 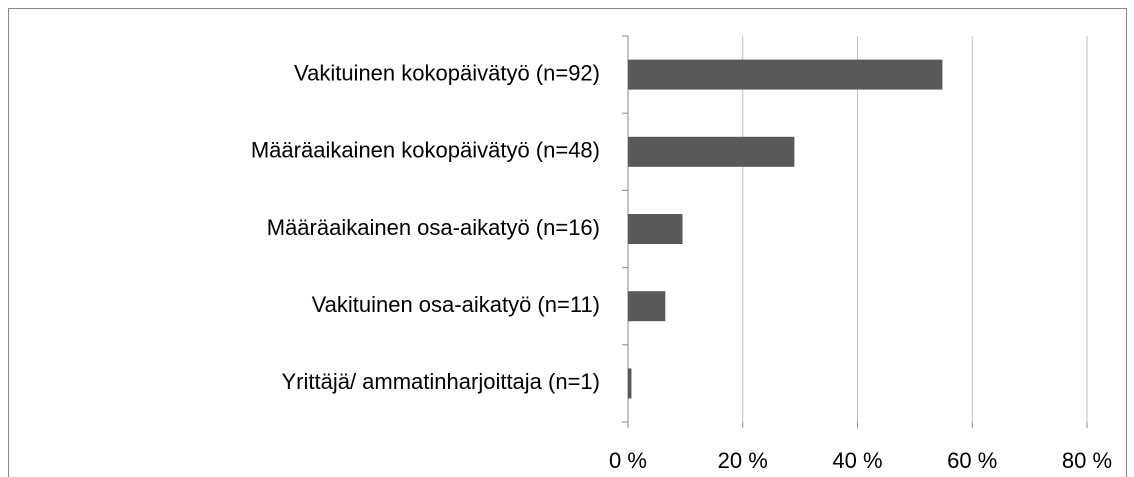 What do you see at coordinates (440, 381) in the screenshot?
I see `y-tick-label: Yrittäjä/ ammatinharjoittaja (n=1)` at bounding box center [440, 381].